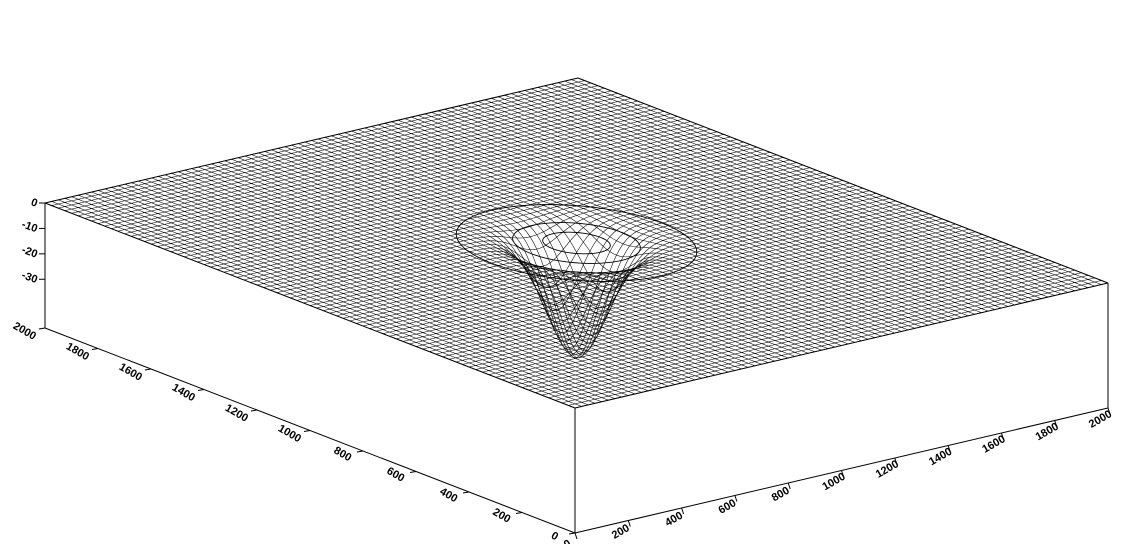 The width and height of the screenshot is (1138, 544). What do you see at coordinates (396, 475) in the screenshot?
I see `y-tick-label: 600` at bounding box center [396, 475].